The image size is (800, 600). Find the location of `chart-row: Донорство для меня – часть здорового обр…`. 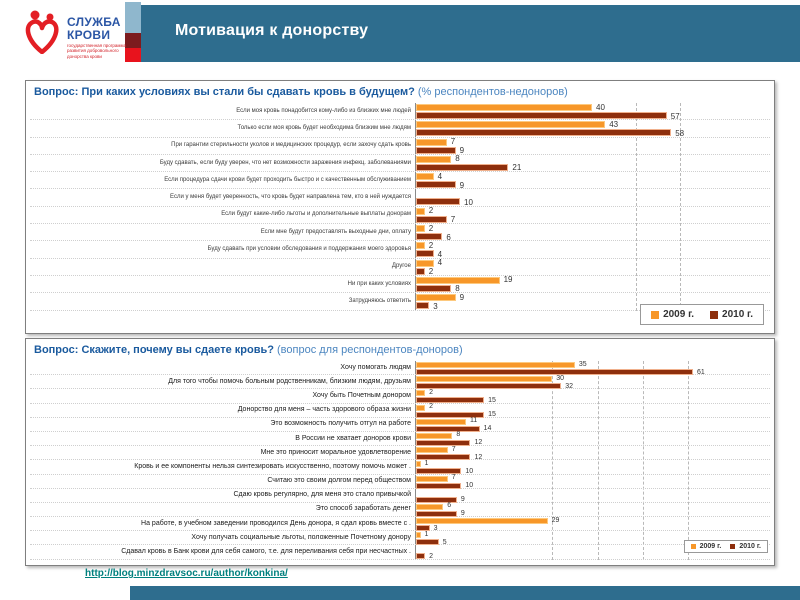

chart-row: Донорство для меня – часть здорового обр… is located at coordinates (400, 410).